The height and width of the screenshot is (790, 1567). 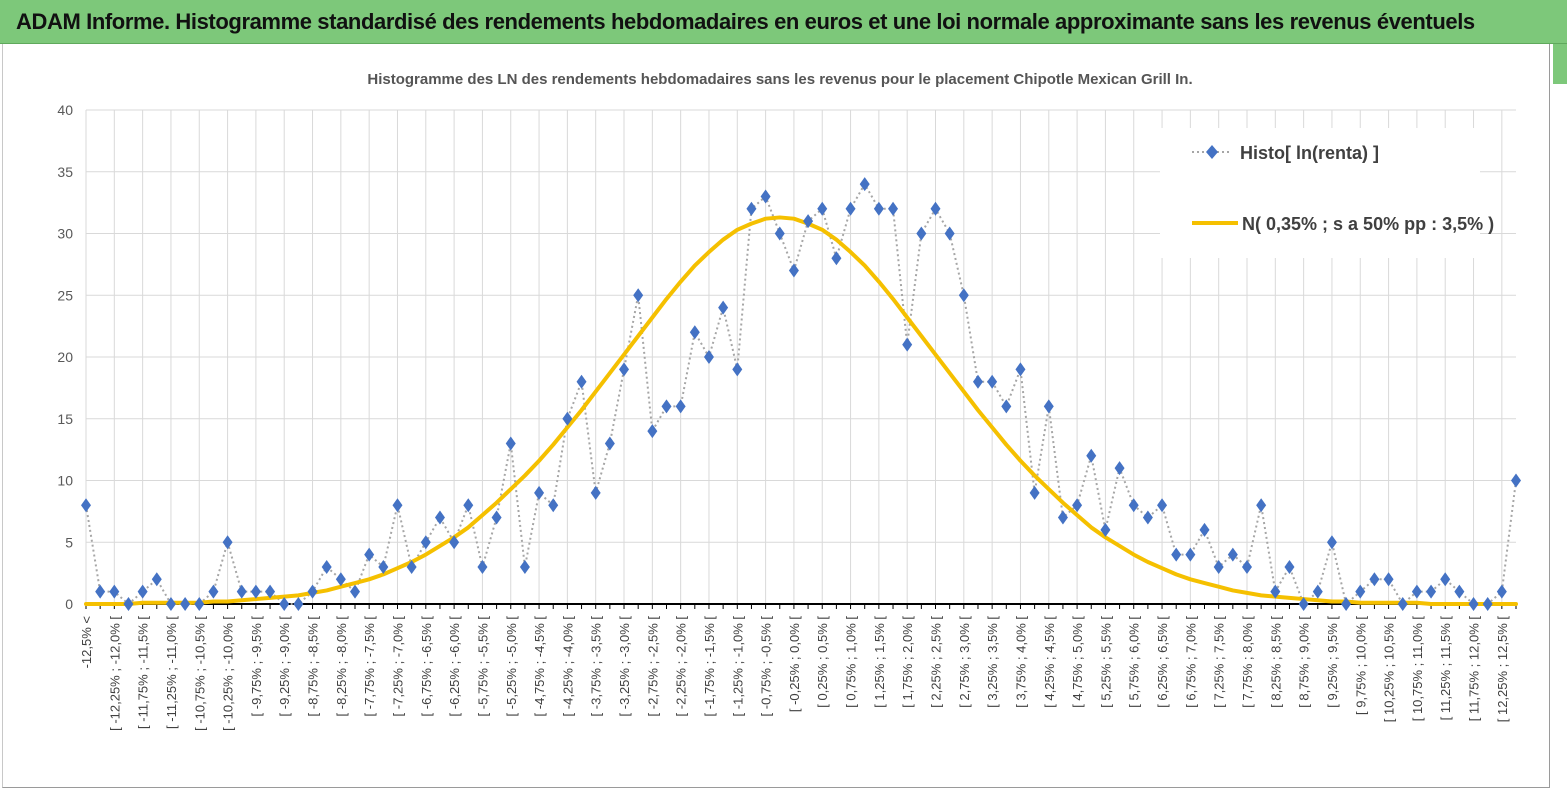 I want to click on x-tick-label: [ 9,75% ; 10,0% [, so click(x=1360, y=665).